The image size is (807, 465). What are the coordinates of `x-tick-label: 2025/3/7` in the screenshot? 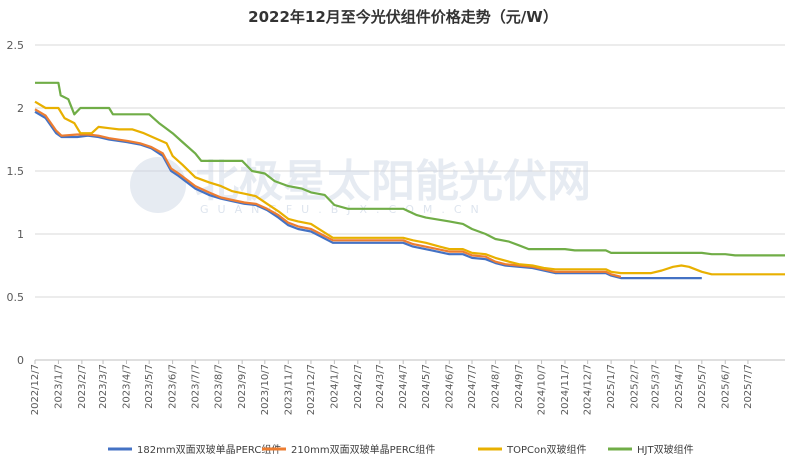 It's located at (656, 386).